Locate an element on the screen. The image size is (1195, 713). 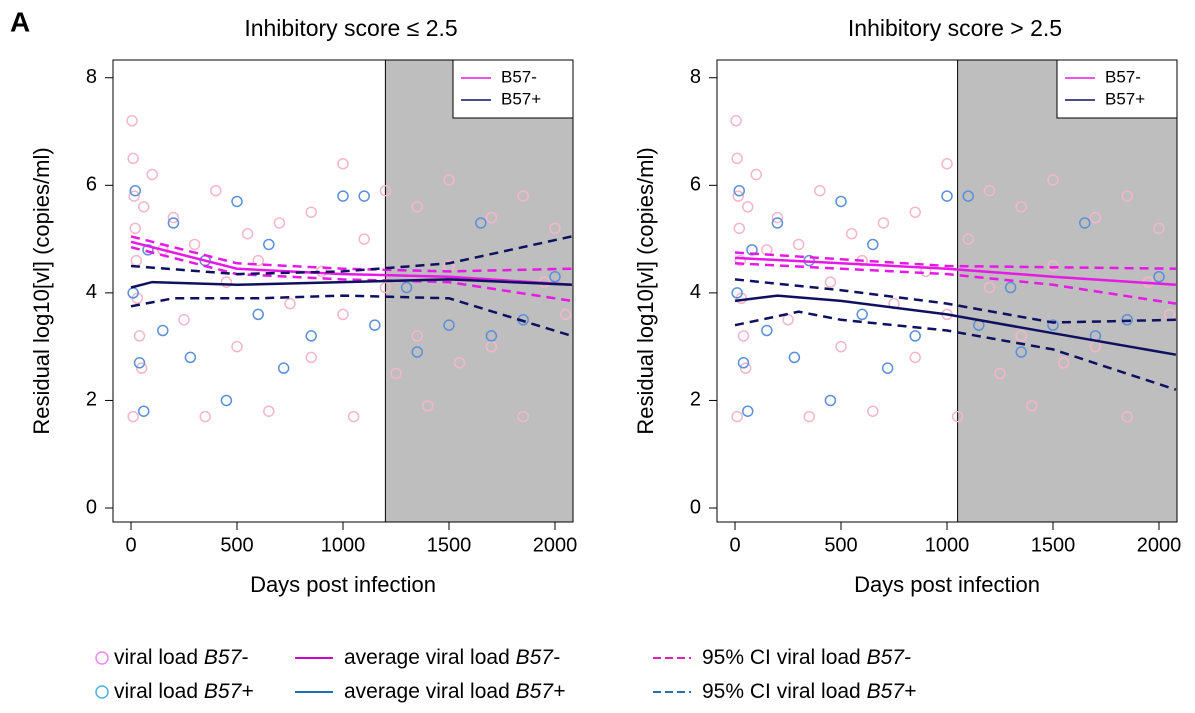
footer-legend-label: 95% CI viral load B57+ is located at coordinates (809, 691).